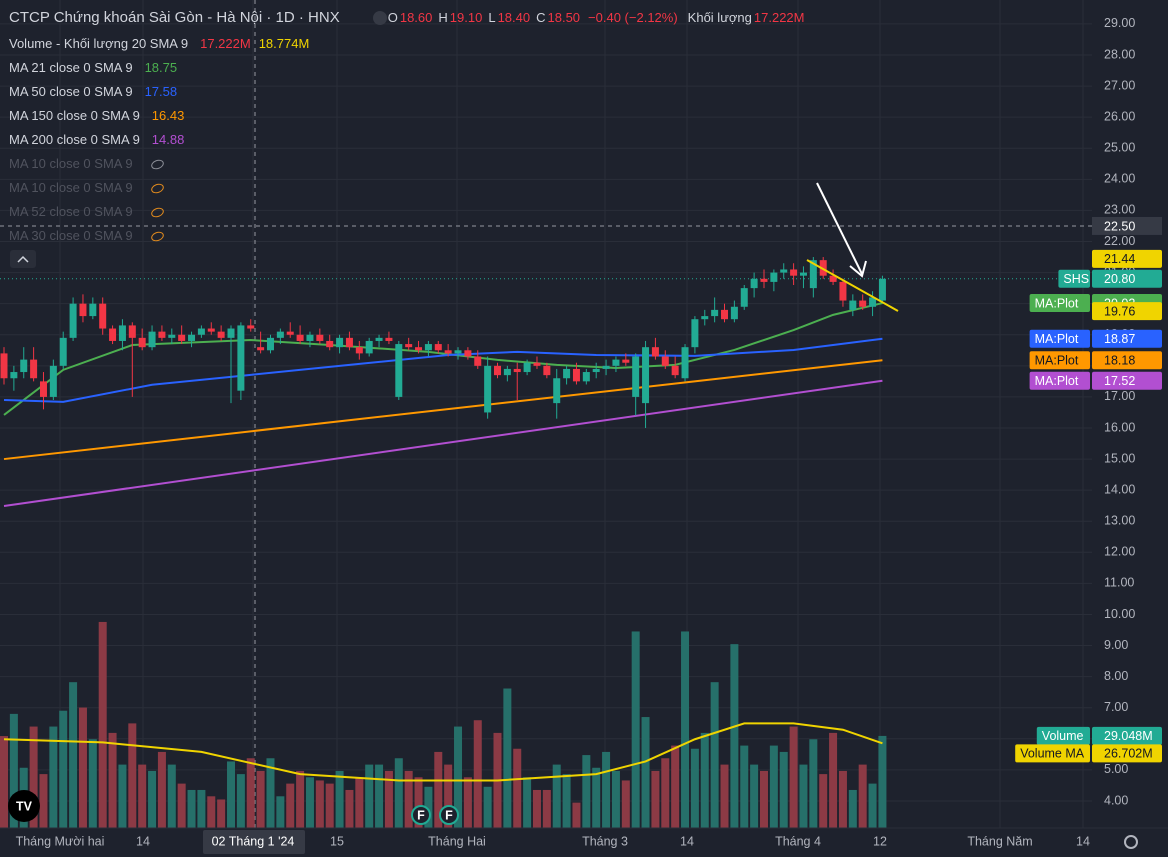  What do you see at coordinates (161, 91) in the screenshot?
I see `indicator-value: 17.58` at bounding box center [161, 91].